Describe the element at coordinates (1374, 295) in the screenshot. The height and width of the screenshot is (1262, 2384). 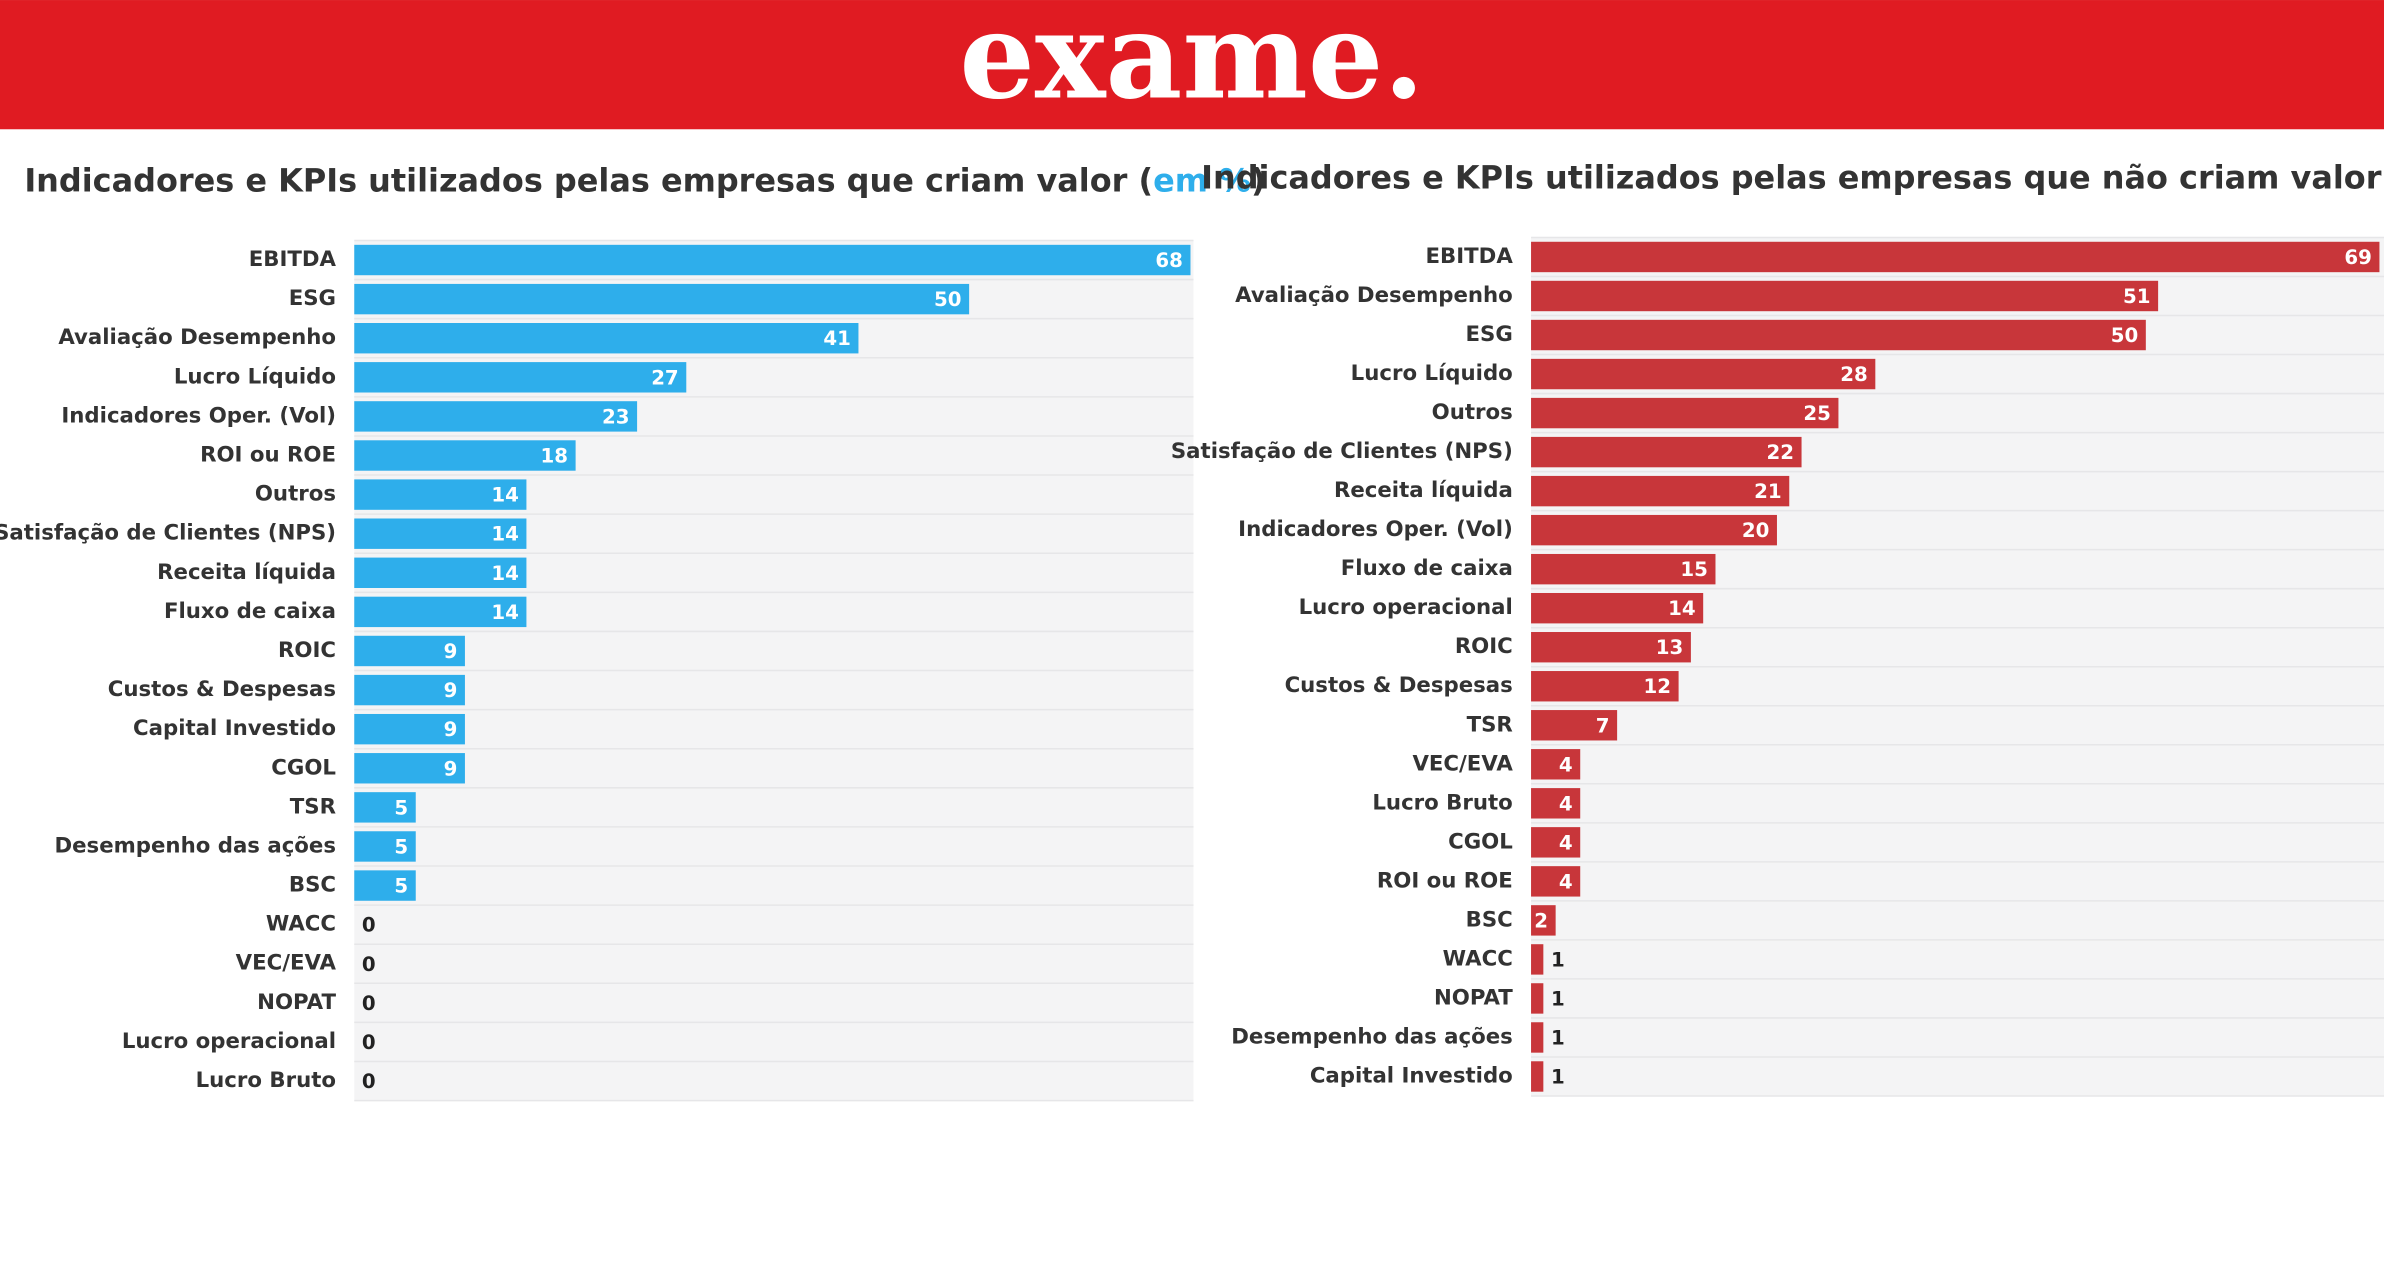
I see `category-label: Avaliação Desempenho` at that location.